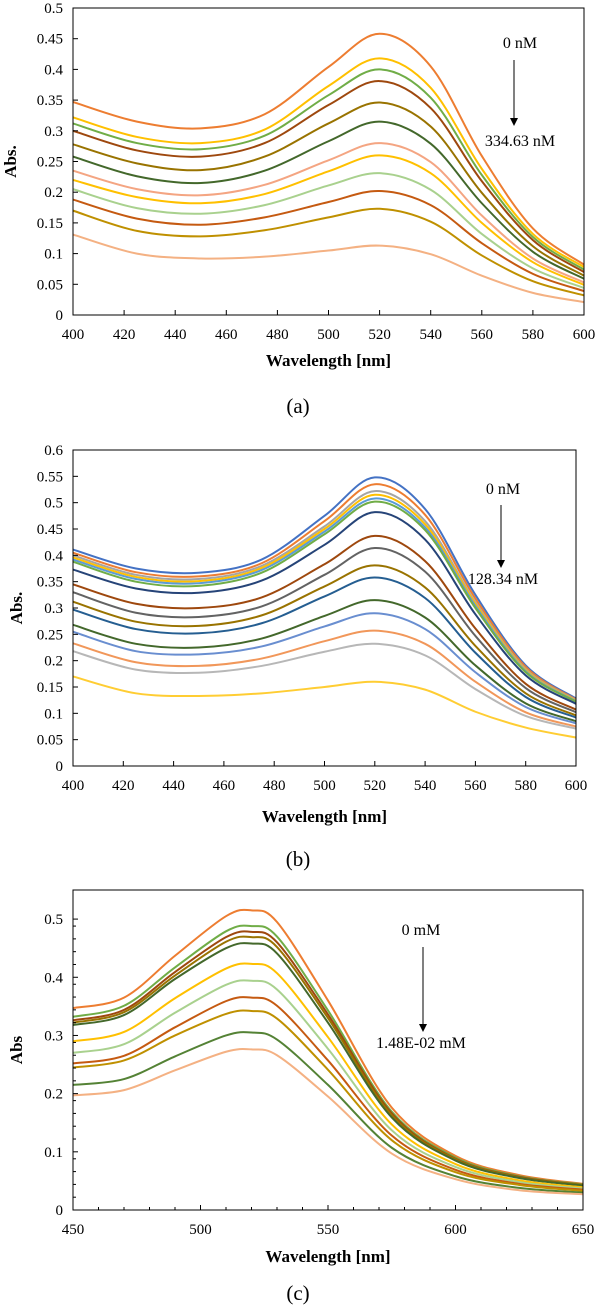  What do you see at coordinates (298, 859) in the screenshot?
I see `panel-caption: (b)` at bounding box center [298, 859].